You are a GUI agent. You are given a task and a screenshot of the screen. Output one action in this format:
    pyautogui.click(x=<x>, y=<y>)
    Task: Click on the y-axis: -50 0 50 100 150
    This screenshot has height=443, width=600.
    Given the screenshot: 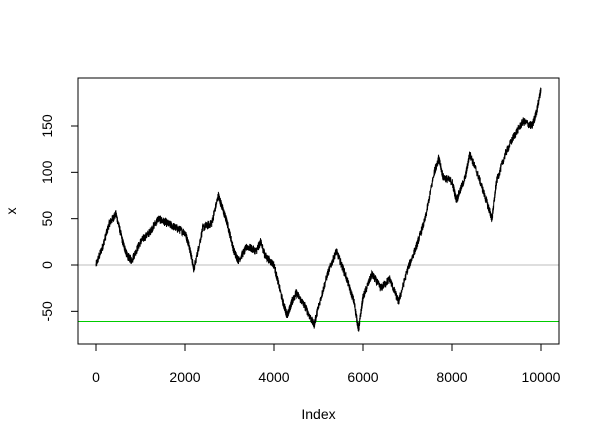 What is the action you would take?
    pyautogui.click(x=59, y=217)
    